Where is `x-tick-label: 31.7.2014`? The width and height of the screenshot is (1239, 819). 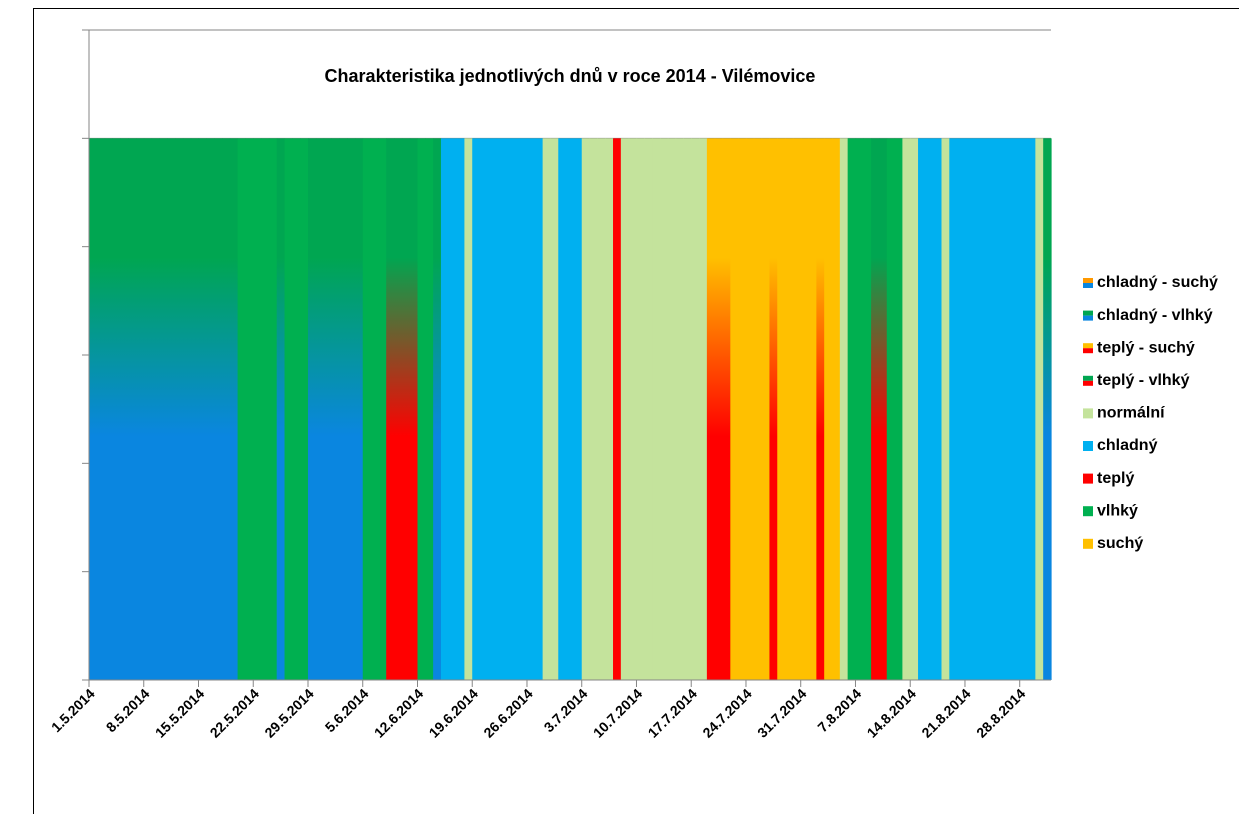
x-tick-label: 31.7.2014 is located at coordinates (782, 713).